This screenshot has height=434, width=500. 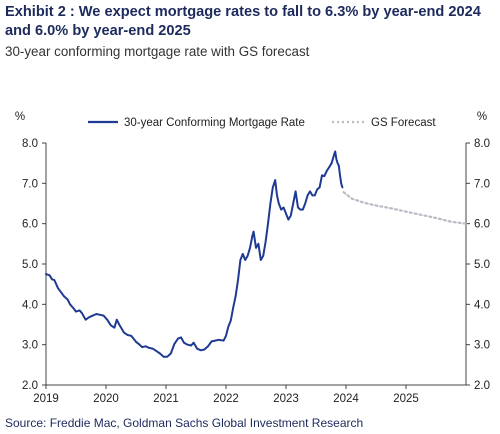 What do you see at coordinates (106, 399) in the screenshot?
I see `x-tick-label: 2020` at bounding box center [106, 399].